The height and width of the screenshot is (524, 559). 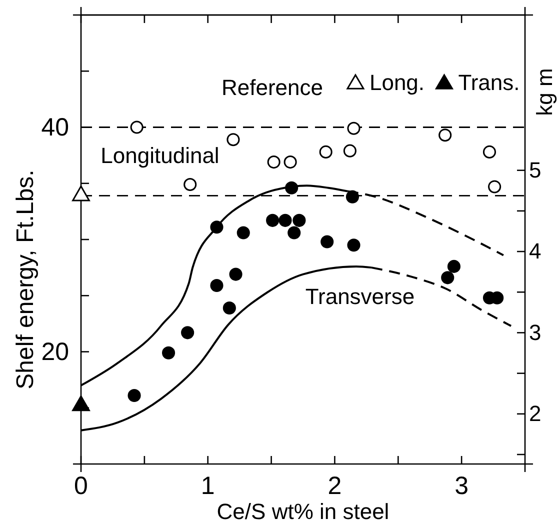 I want to click on y2-tick-label: 3, so click(x=535, y=332).